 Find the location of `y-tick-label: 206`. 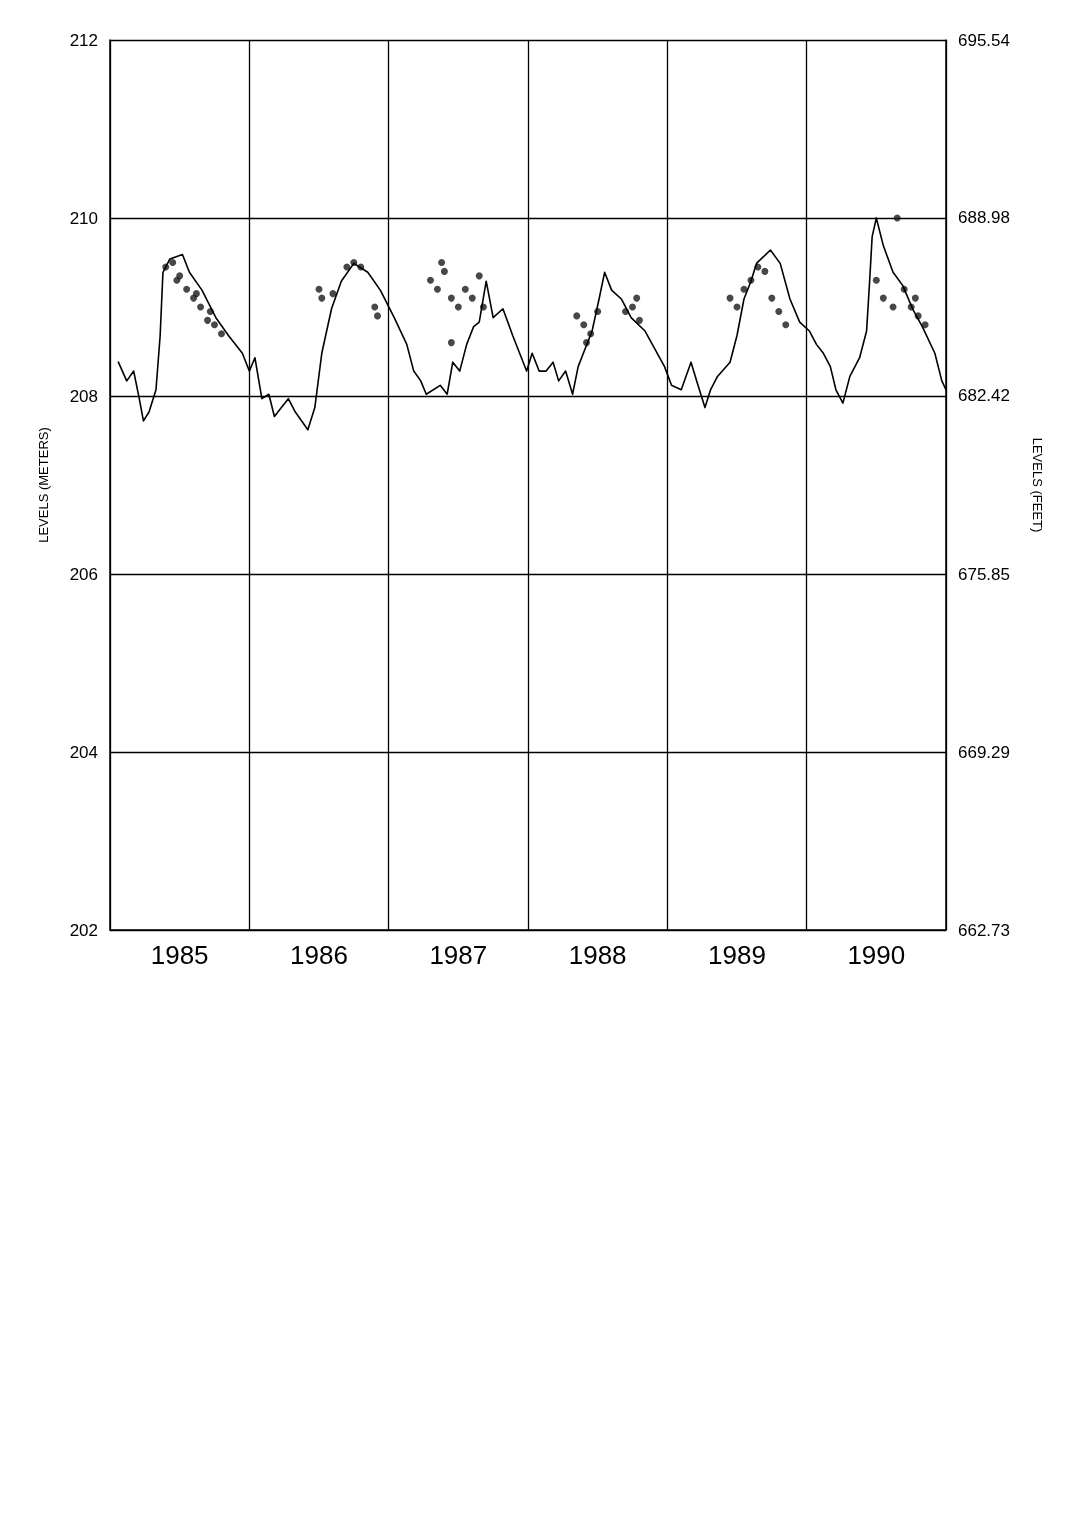

y-tick-label: 206 is located at coordinates (83, 574).